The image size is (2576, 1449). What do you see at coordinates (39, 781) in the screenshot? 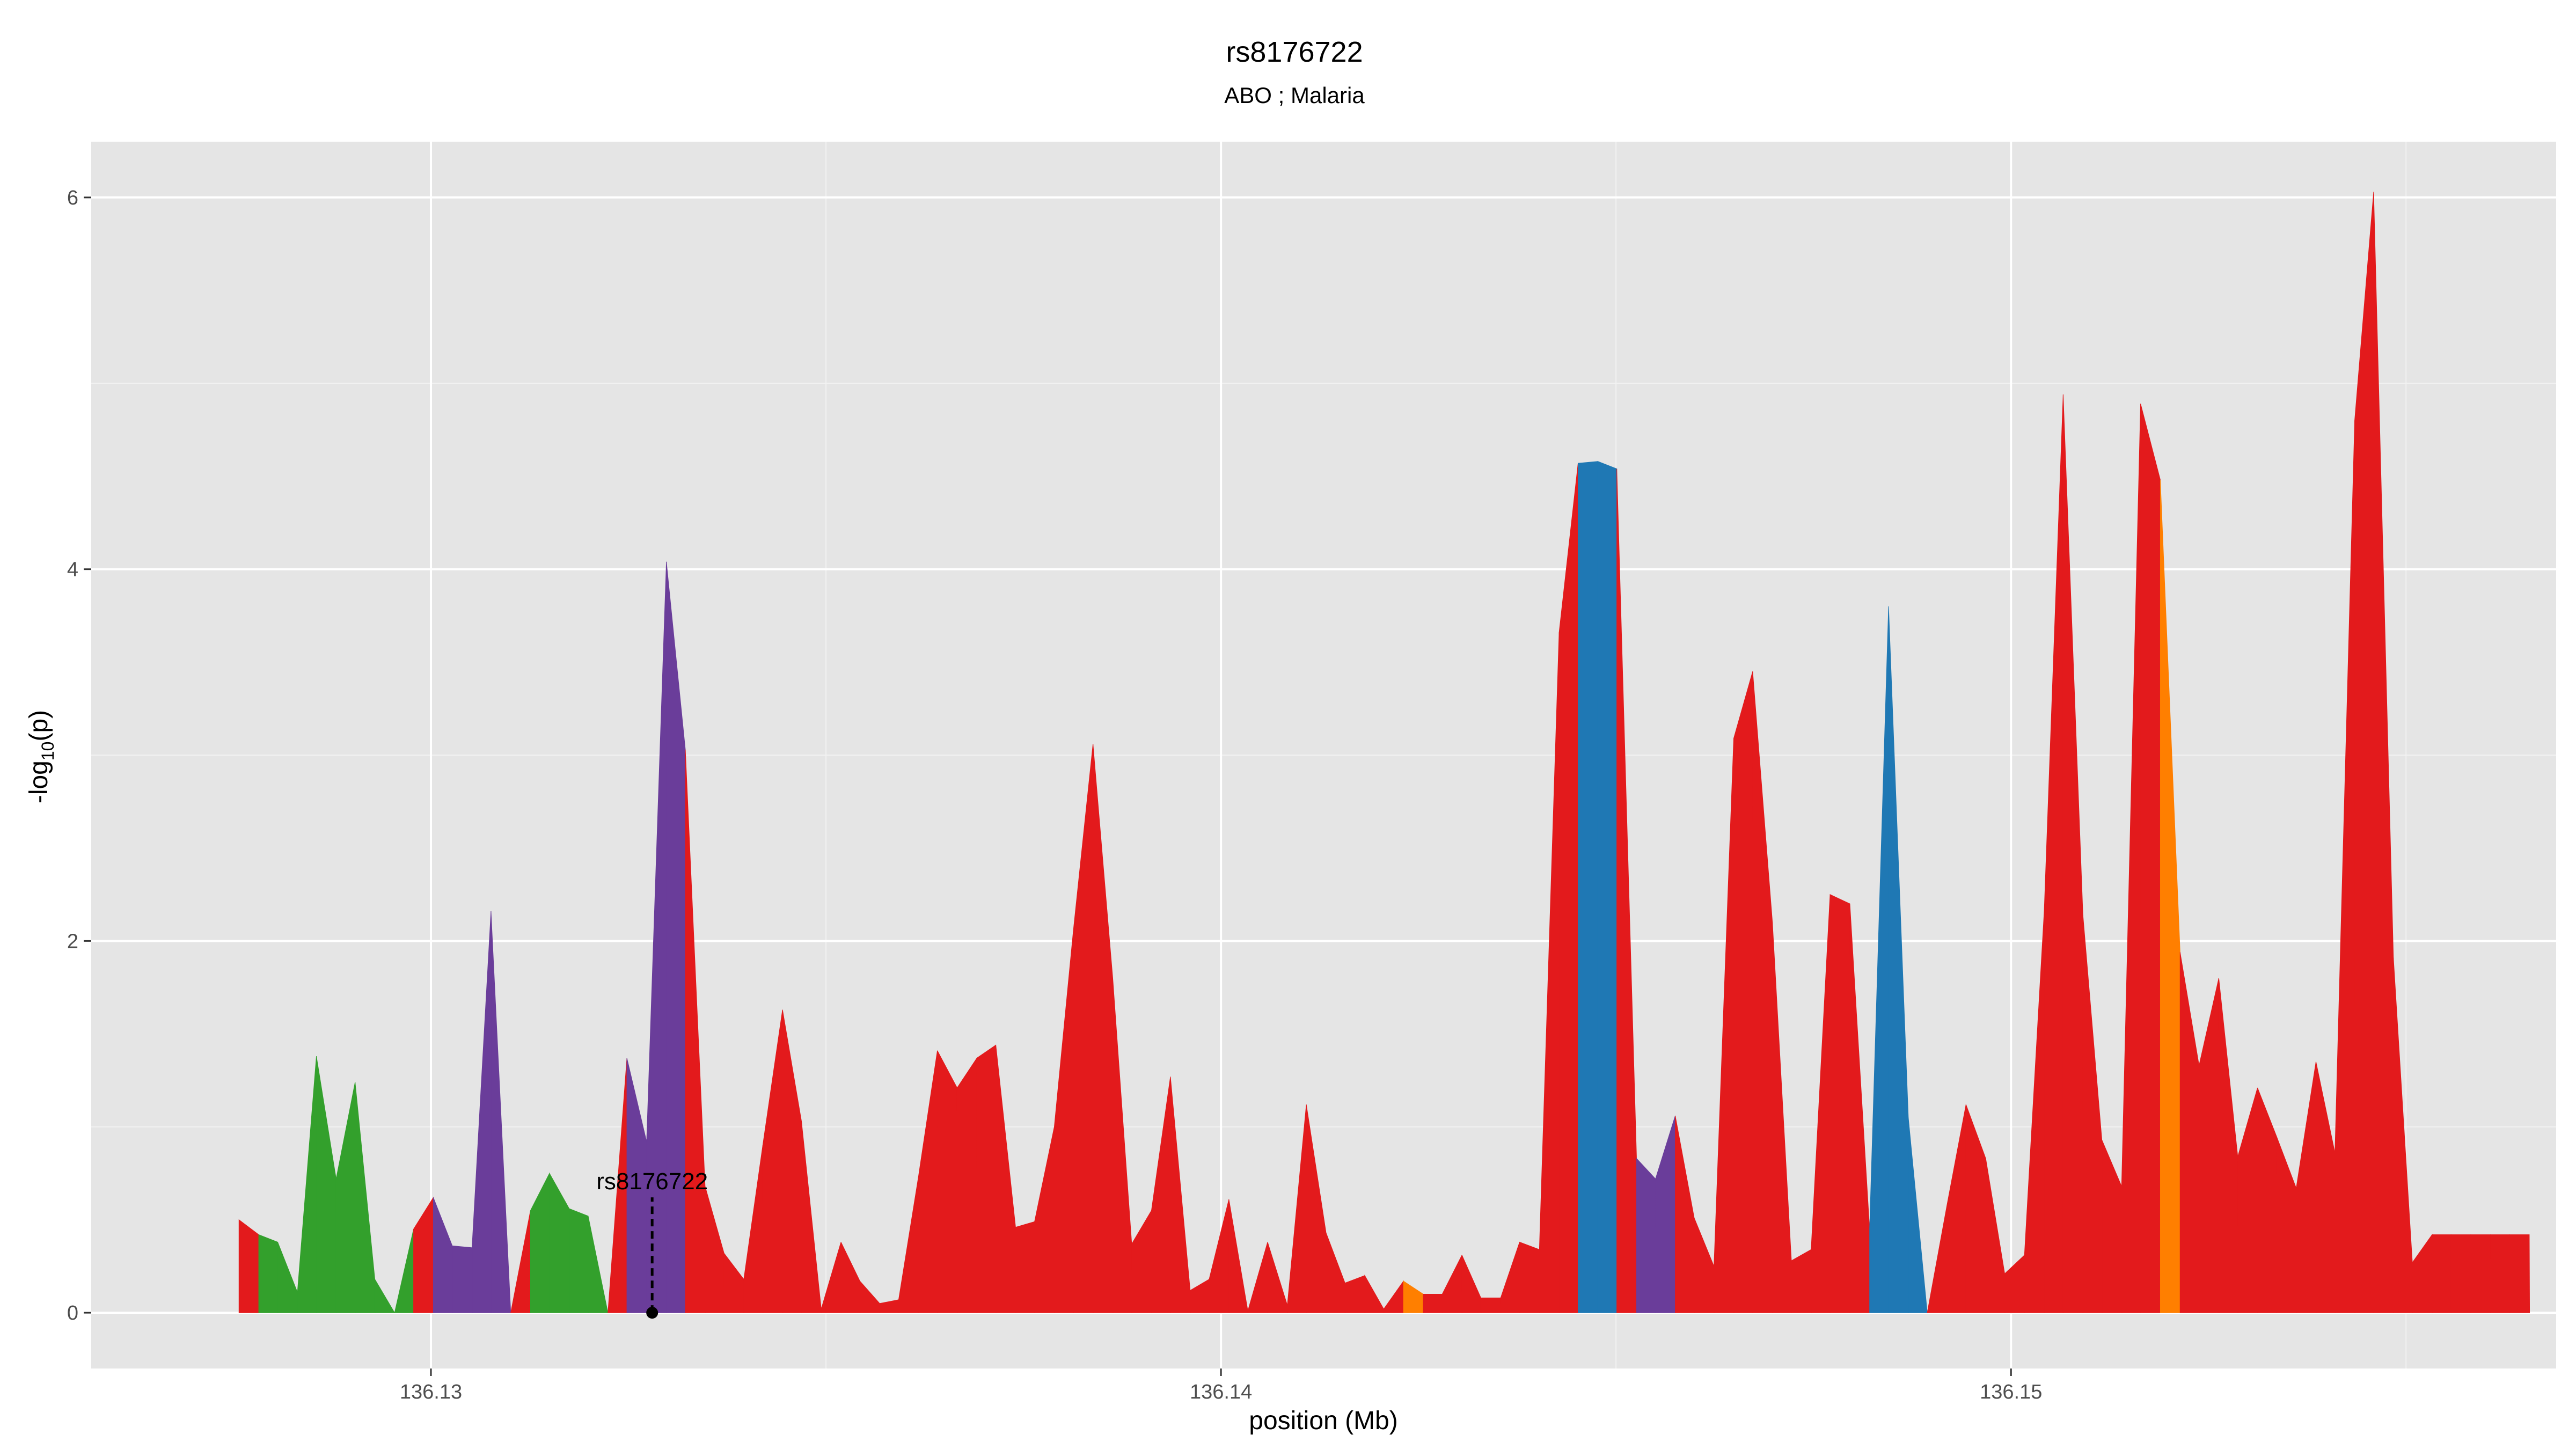
I see `y-axis-title-base: -log` at bounding box center [39, 781].